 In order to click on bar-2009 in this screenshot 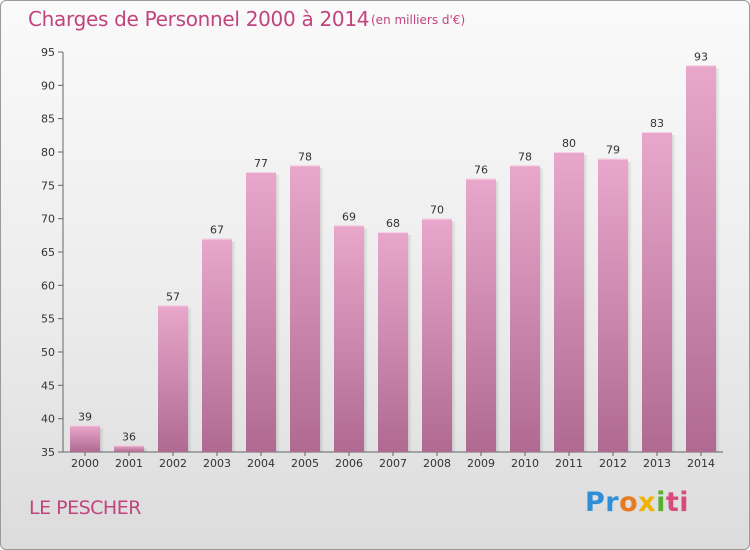, I will do `click(481, 315)`.